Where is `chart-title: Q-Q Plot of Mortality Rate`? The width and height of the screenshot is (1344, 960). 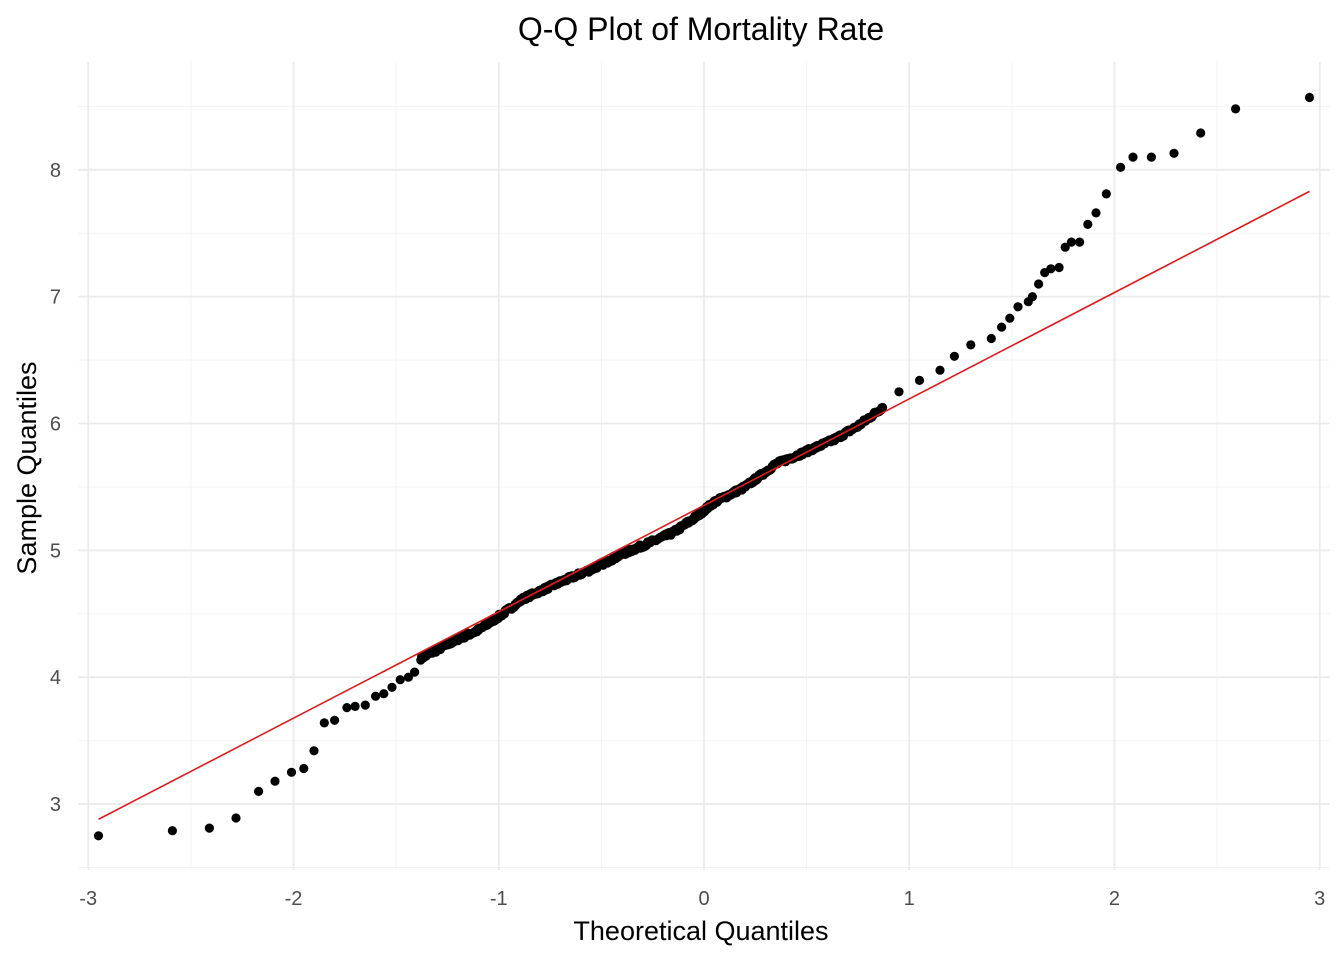 chart-title: Q-Q Plot of Mortality Rate is located at coordinates (701, 29).